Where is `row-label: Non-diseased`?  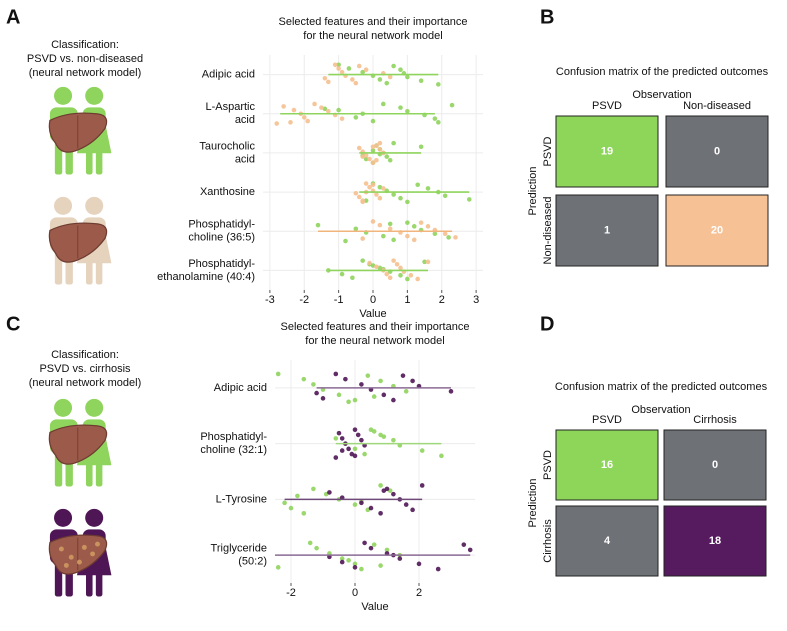
row-label: Non-diseased is located at coordinates (548, 231).